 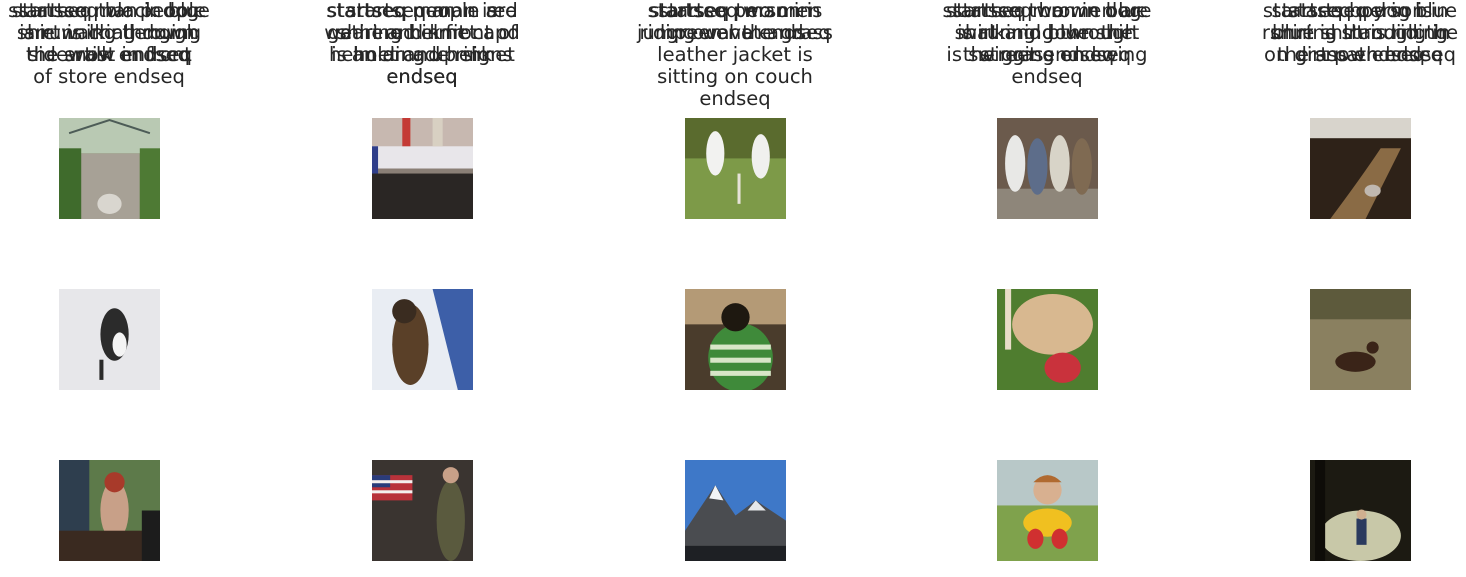 I want to click on caption-line: startseq man is, so click(x=422, y=11).